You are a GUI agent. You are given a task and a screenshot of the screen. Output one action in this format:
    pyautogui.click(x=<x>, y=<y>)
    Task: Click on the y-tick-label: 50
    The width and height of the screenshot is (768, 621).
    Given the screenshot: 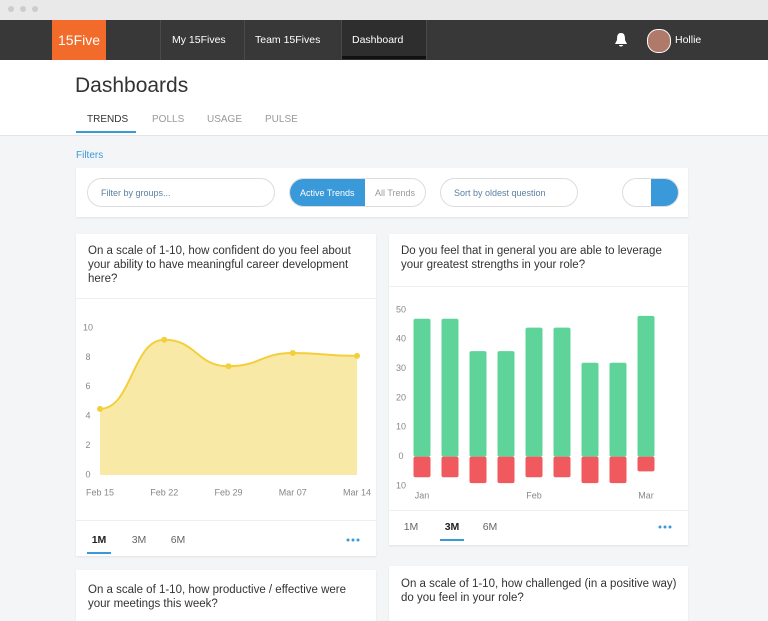 What is the action you would take?
    pyautogui.click(x=401, y=309)
    